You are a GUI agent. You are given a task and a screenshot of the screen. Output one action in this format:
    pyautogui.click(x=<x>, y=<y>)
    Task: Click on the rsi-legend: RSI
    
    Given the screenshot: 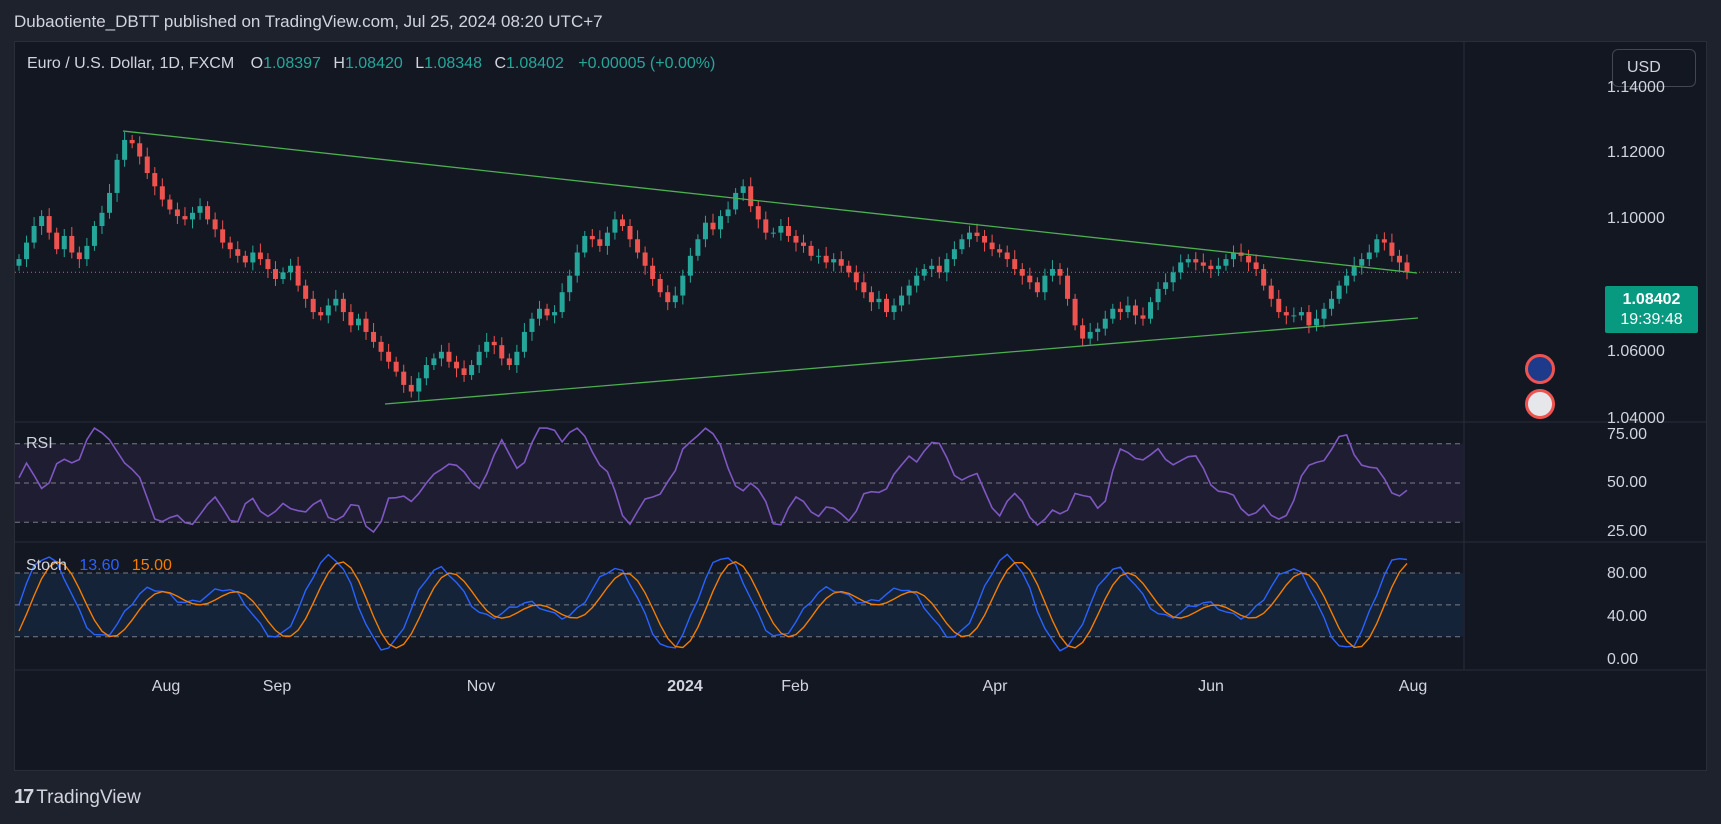 What is the action you would take?
    pyautogui.click(x=39, y=443)
    